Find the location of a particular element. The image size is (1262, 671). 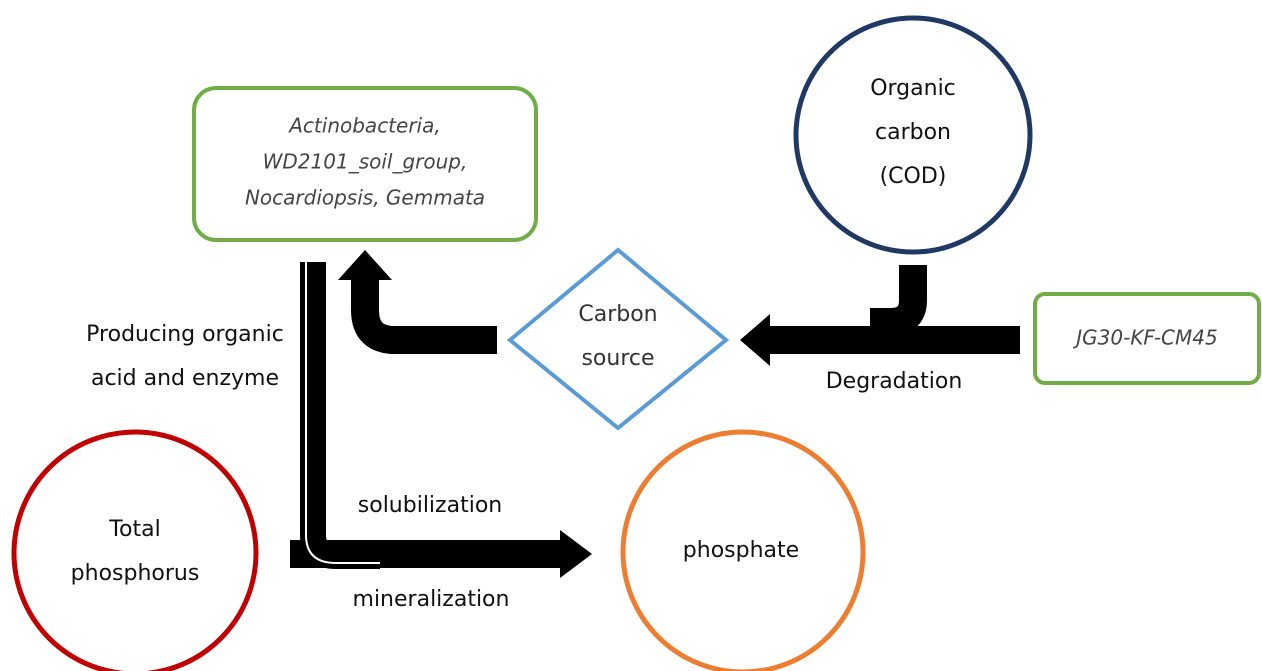

node-text: phosphate is located at coordinates (741, 550).